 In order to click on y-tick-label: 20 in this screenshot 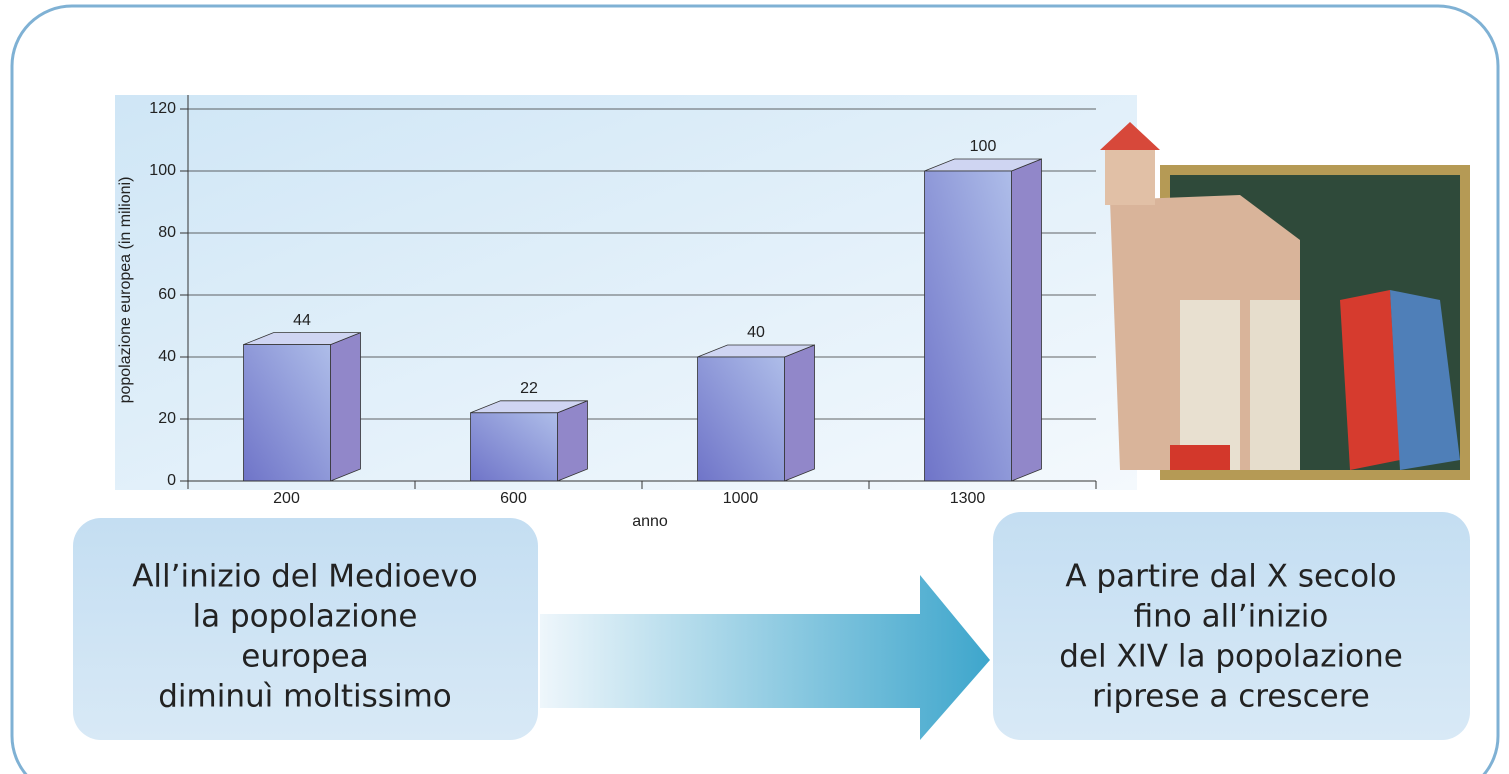, I will do `click(167, 418)`.